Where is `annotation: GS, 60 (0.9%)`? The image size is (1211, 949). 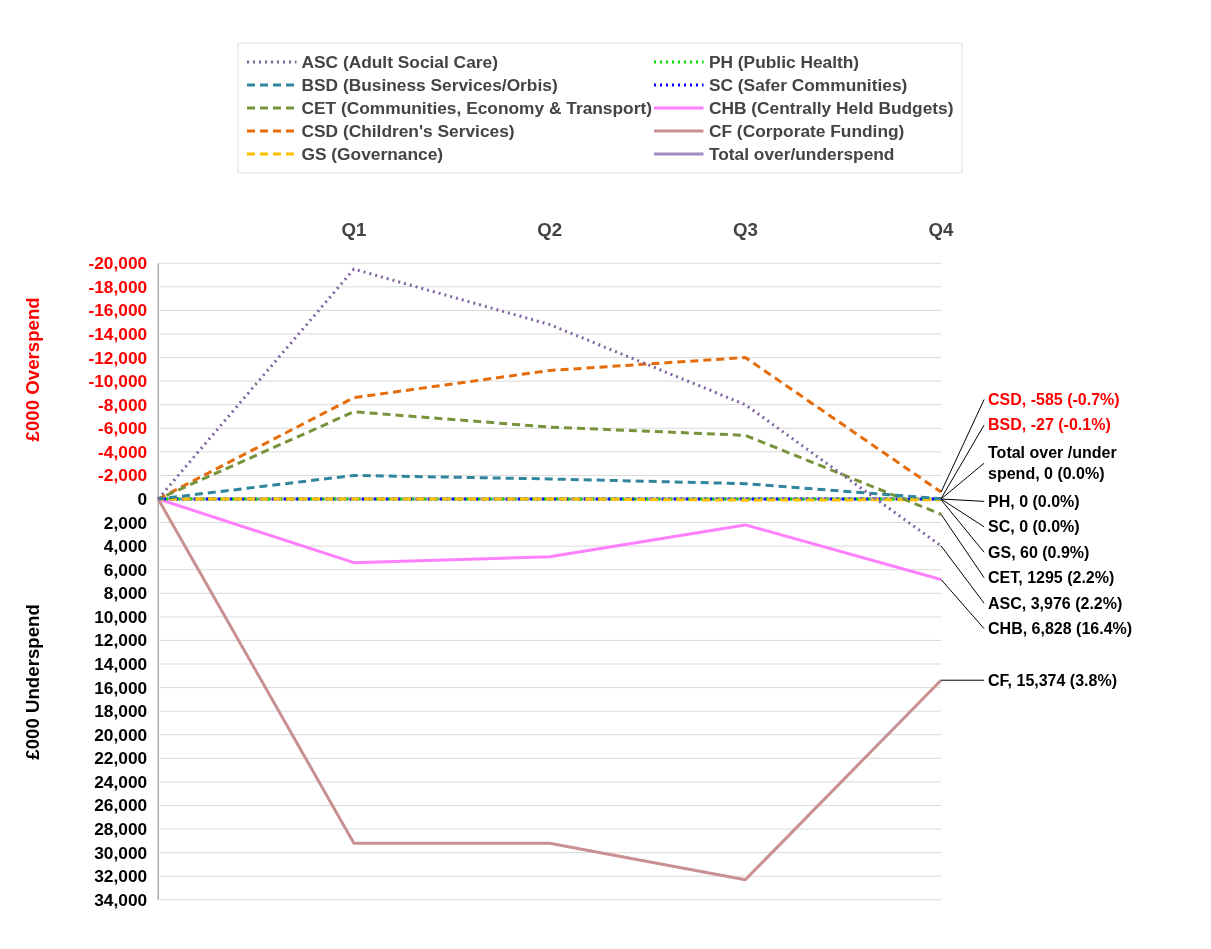 annotation: GS, 60 (0.9%) is located at coordinates (1039, 552).